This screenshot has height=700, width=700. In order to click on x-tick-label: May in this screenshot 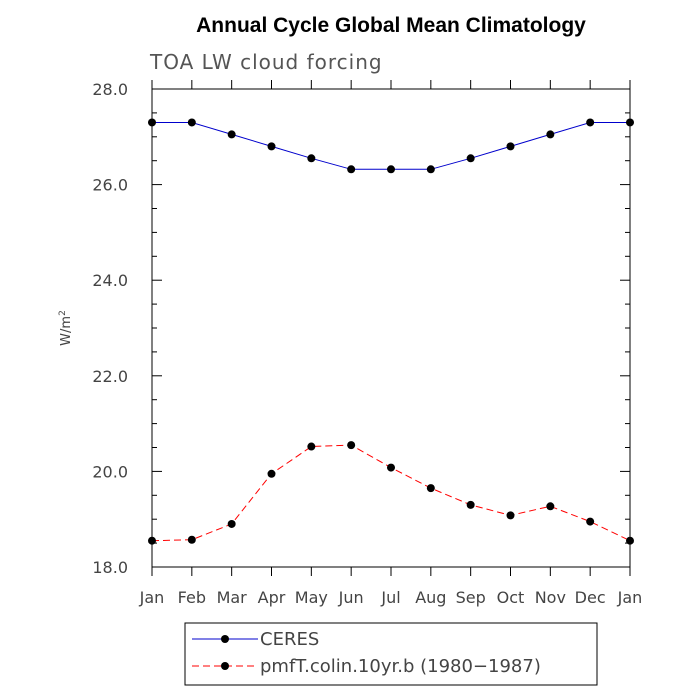, I will do `click(311, 597)`.